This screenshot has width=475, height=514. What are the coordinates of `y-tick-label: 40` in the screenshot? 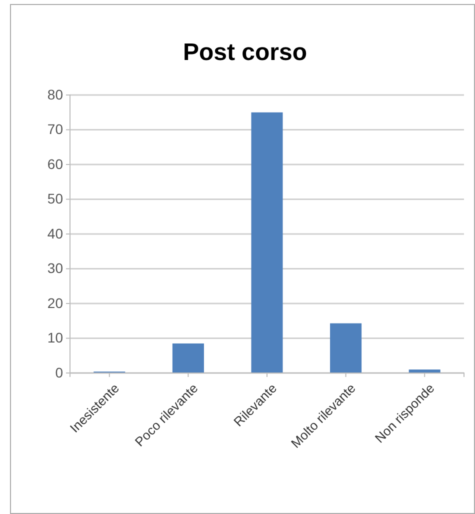 It's located at (55, 233).